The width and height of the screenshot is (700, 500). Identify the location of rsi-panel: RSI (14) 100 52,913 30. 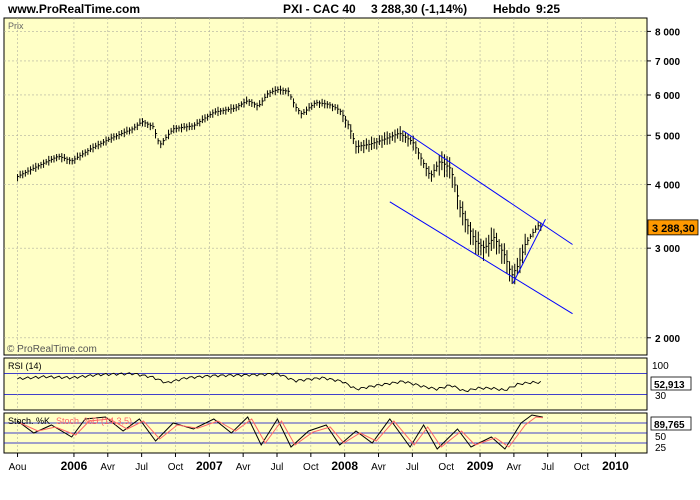
(347, 384).